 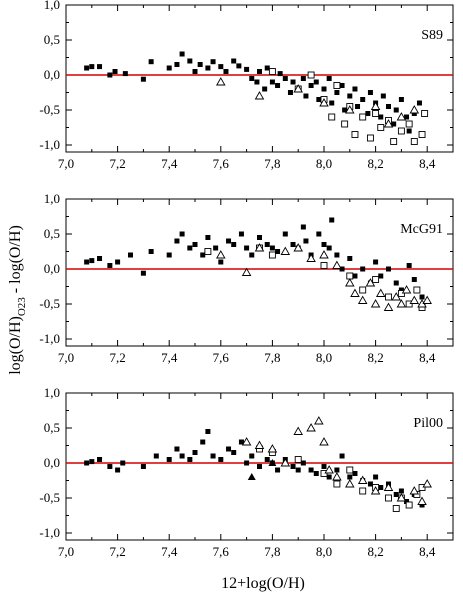 I want to click on x-tick-label: 7,6, so click(x=221, y=163).